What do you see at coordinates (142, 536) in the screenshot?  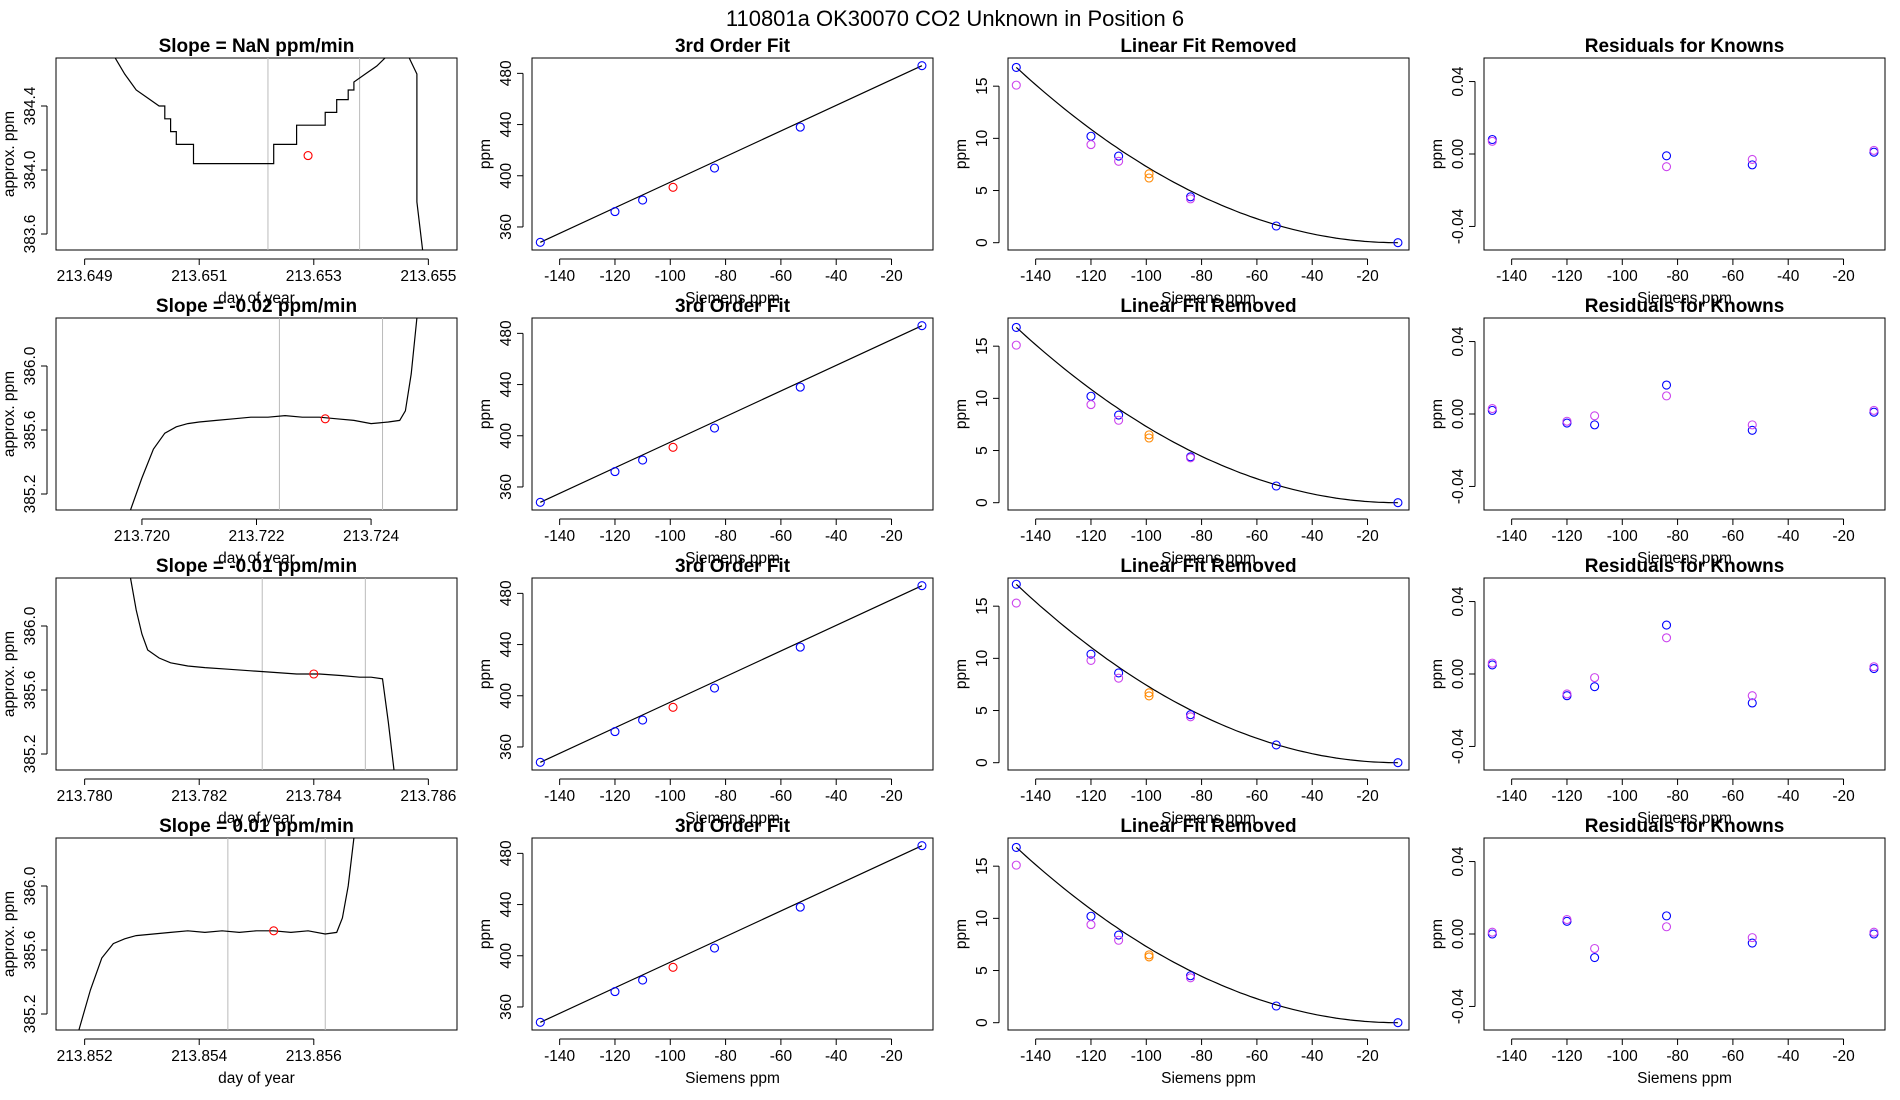 I see `x-tick-label: 213.720` at bounding box center [142, 536].